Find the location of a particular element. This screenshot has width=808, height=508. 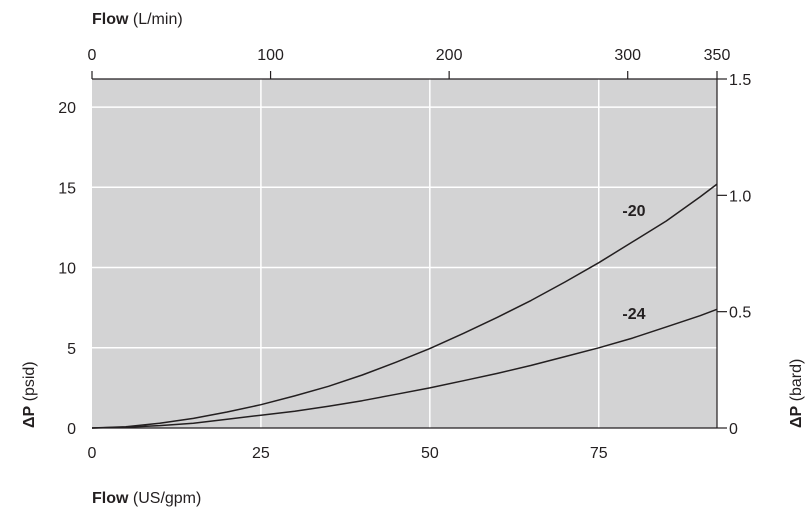

top-axis-title-bold: Flow is located at coordinates (110, 19).